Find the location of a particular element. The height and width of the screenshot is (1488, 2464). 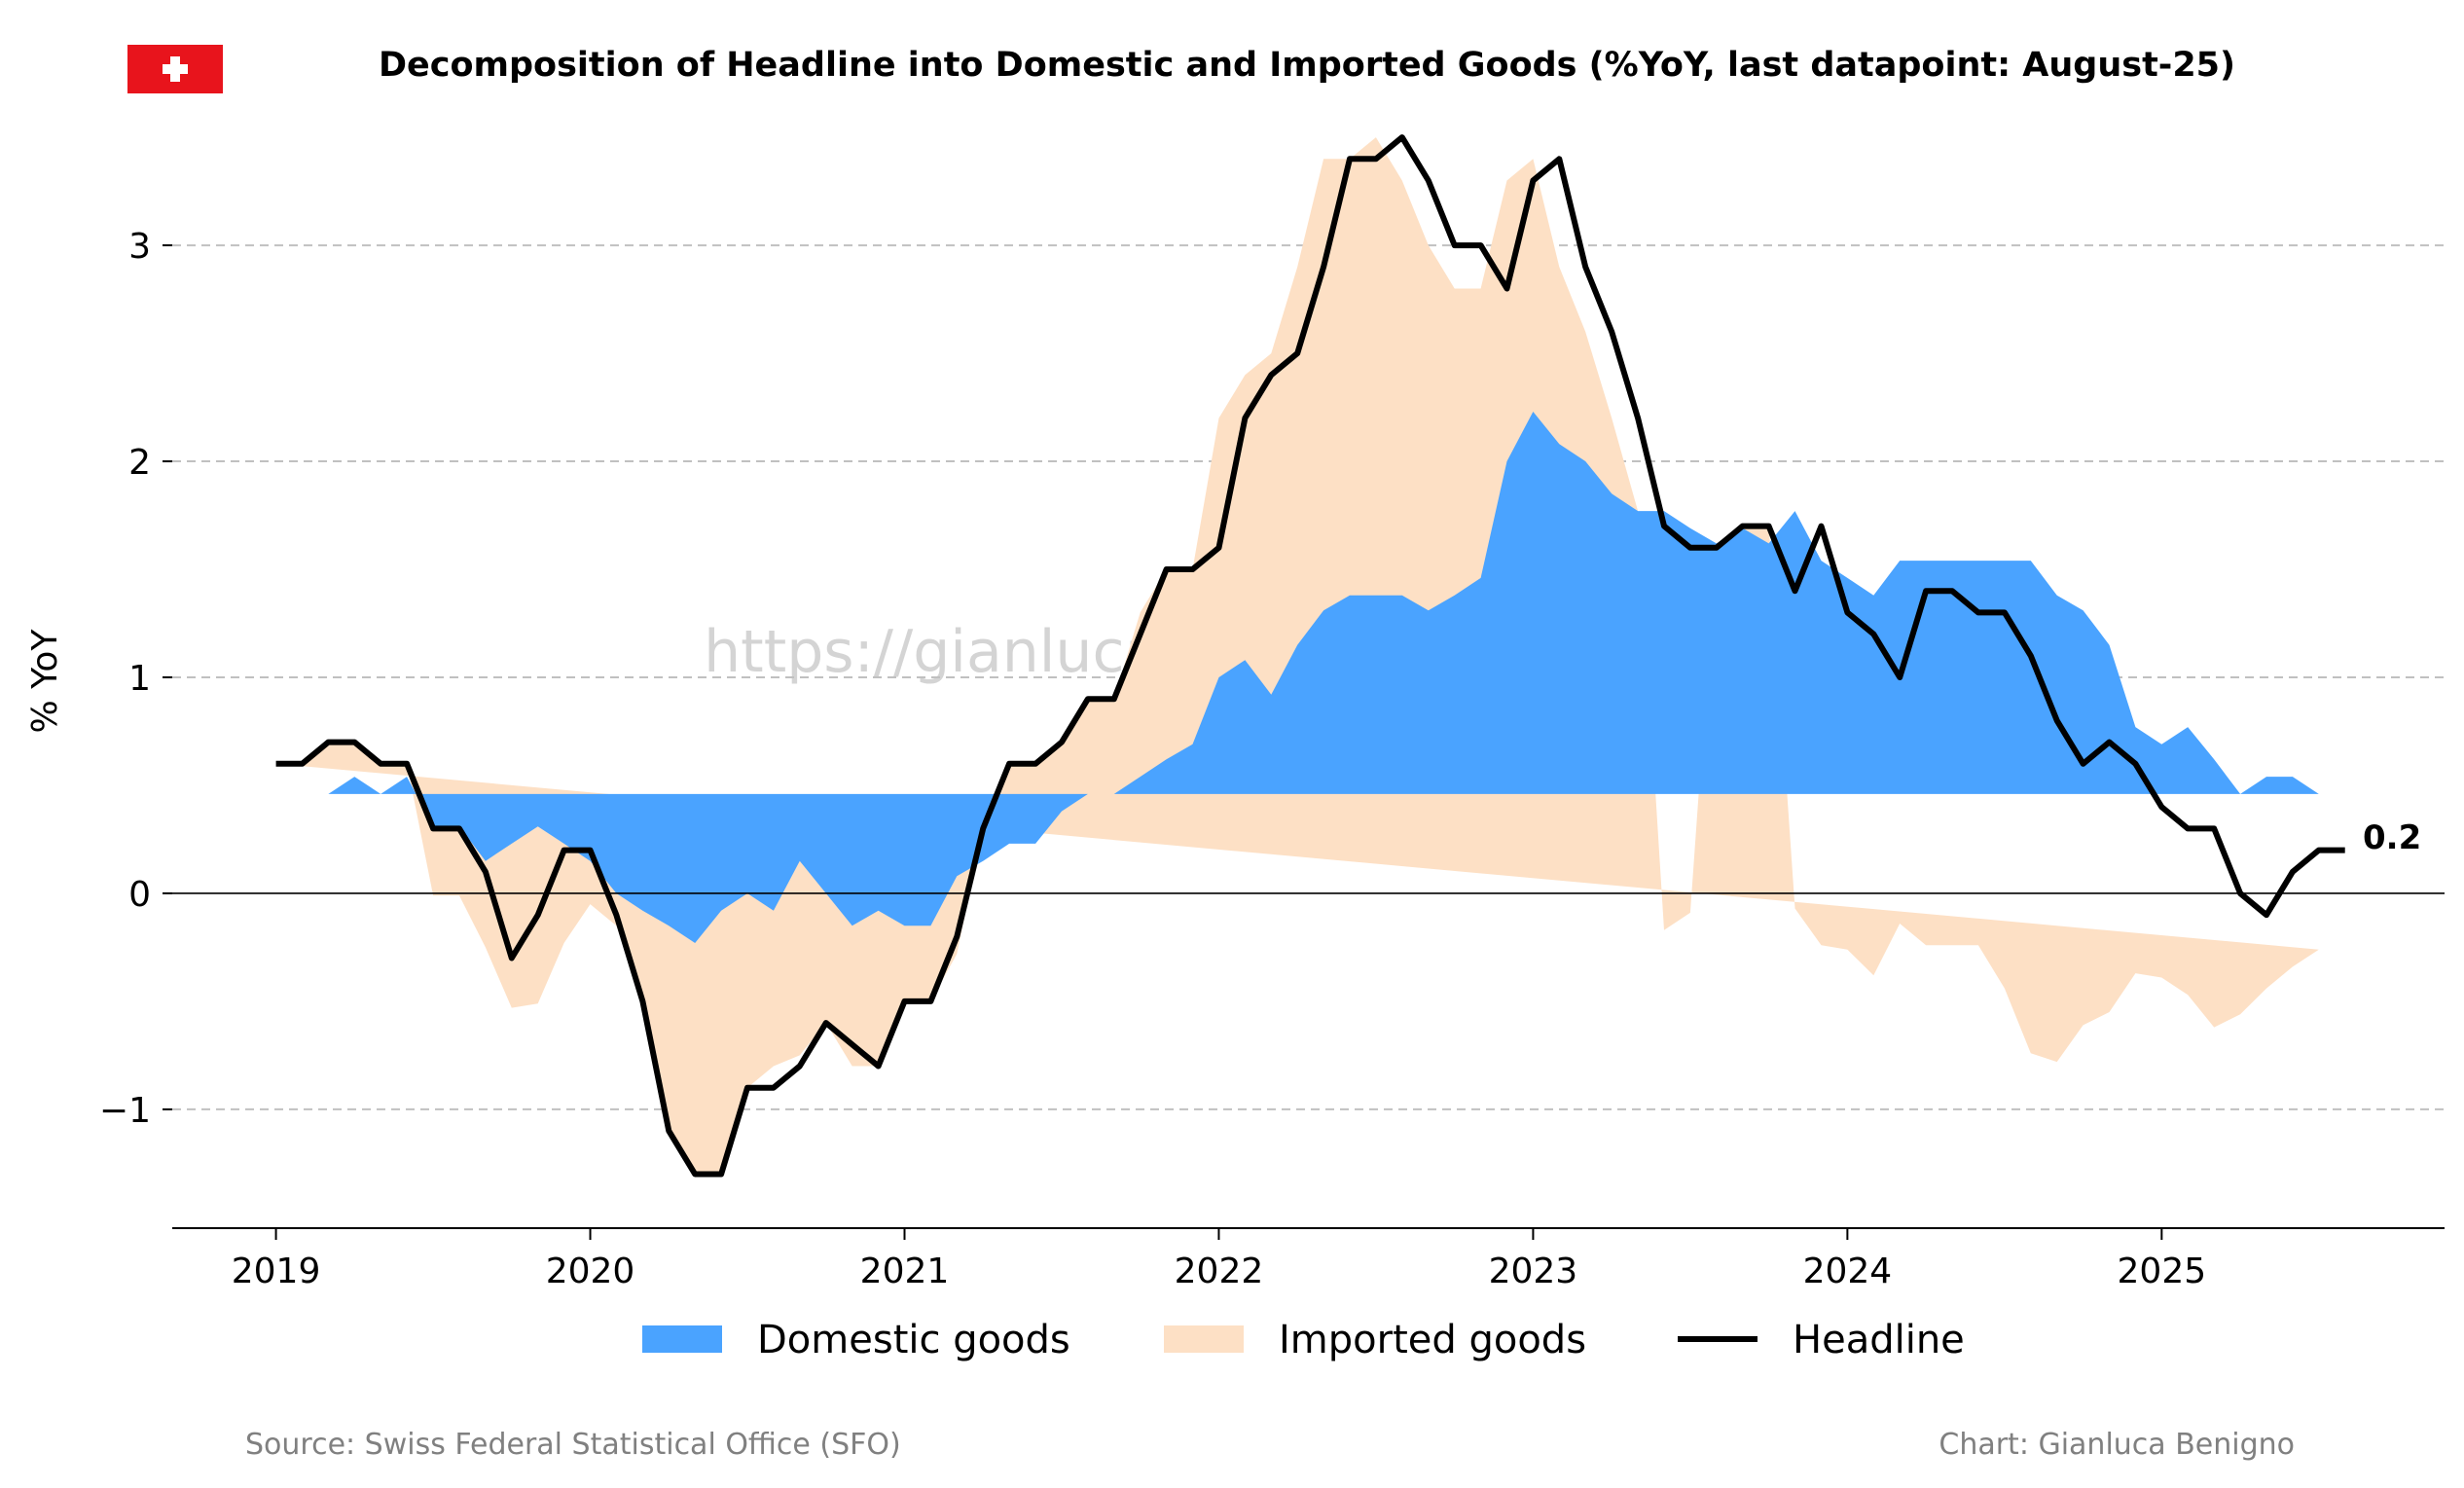

last-value-label: 0.2 is located at coordinates (2392, 837).